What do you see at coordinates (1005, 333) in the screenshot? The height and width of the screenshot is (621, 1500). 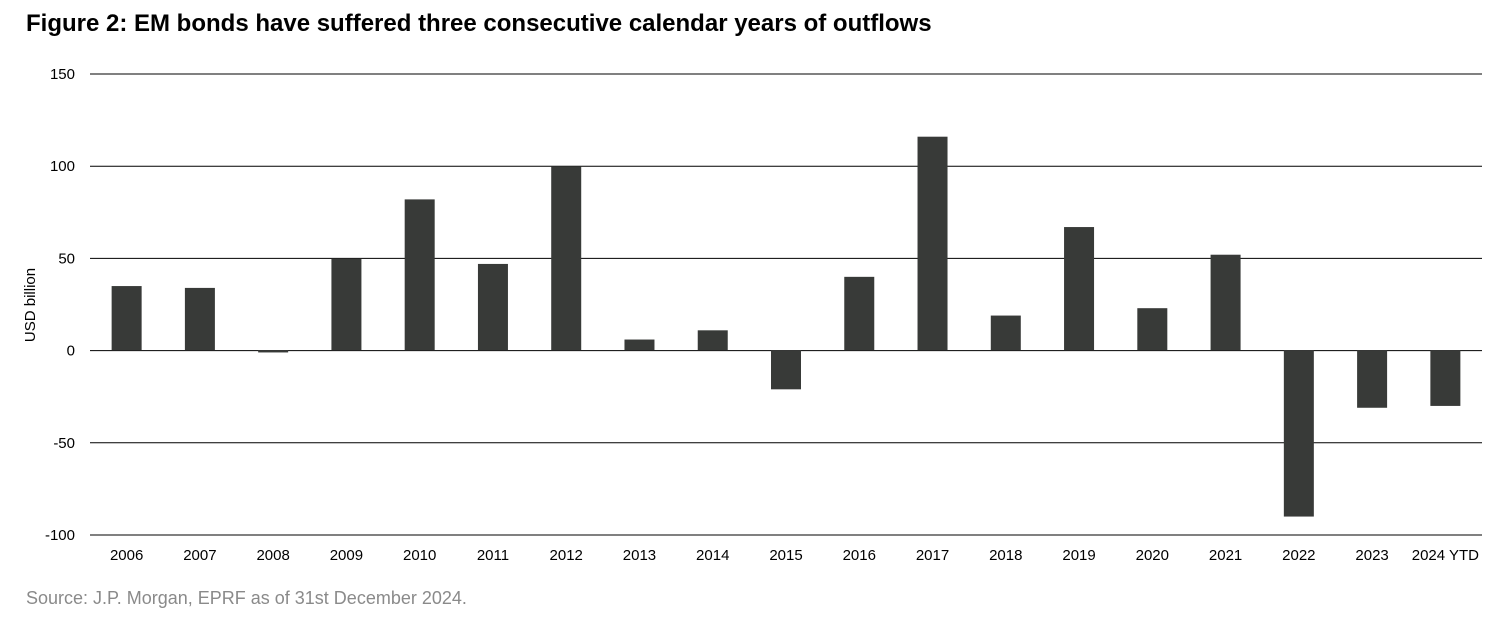 I see `bar-2018` at bounding box center [1005, 333].